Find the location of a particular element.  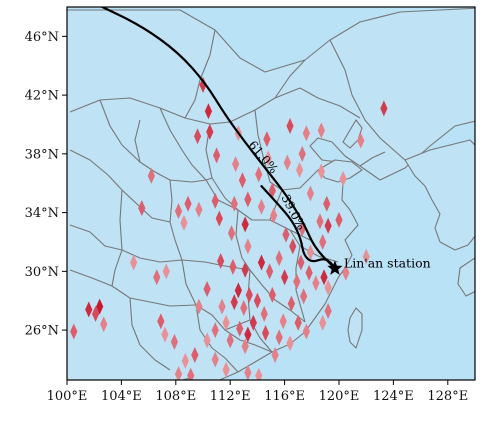

y-axis-ticks: 46°N 42°N 38°N 34°N 30°N 26°N is located at coordinates (46, 184).